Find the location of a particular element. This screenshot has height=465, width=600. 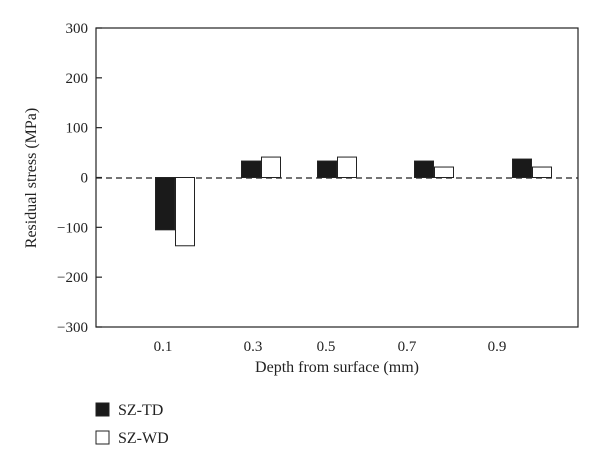

x-tick-label: 0.9 is located at coordinates (497, 347).